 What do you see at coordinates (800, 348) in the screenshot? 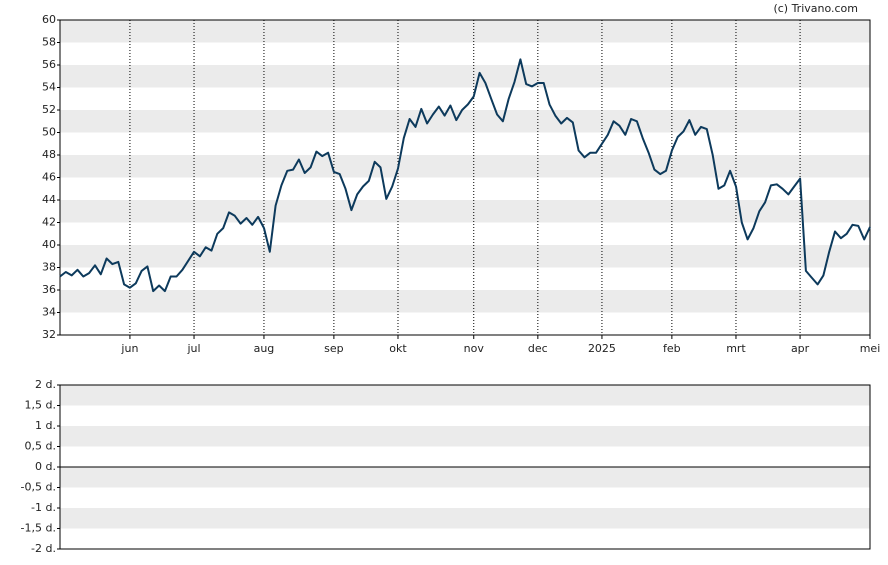
I see `x-tick-label: apr` at bounding box center [800, 348].